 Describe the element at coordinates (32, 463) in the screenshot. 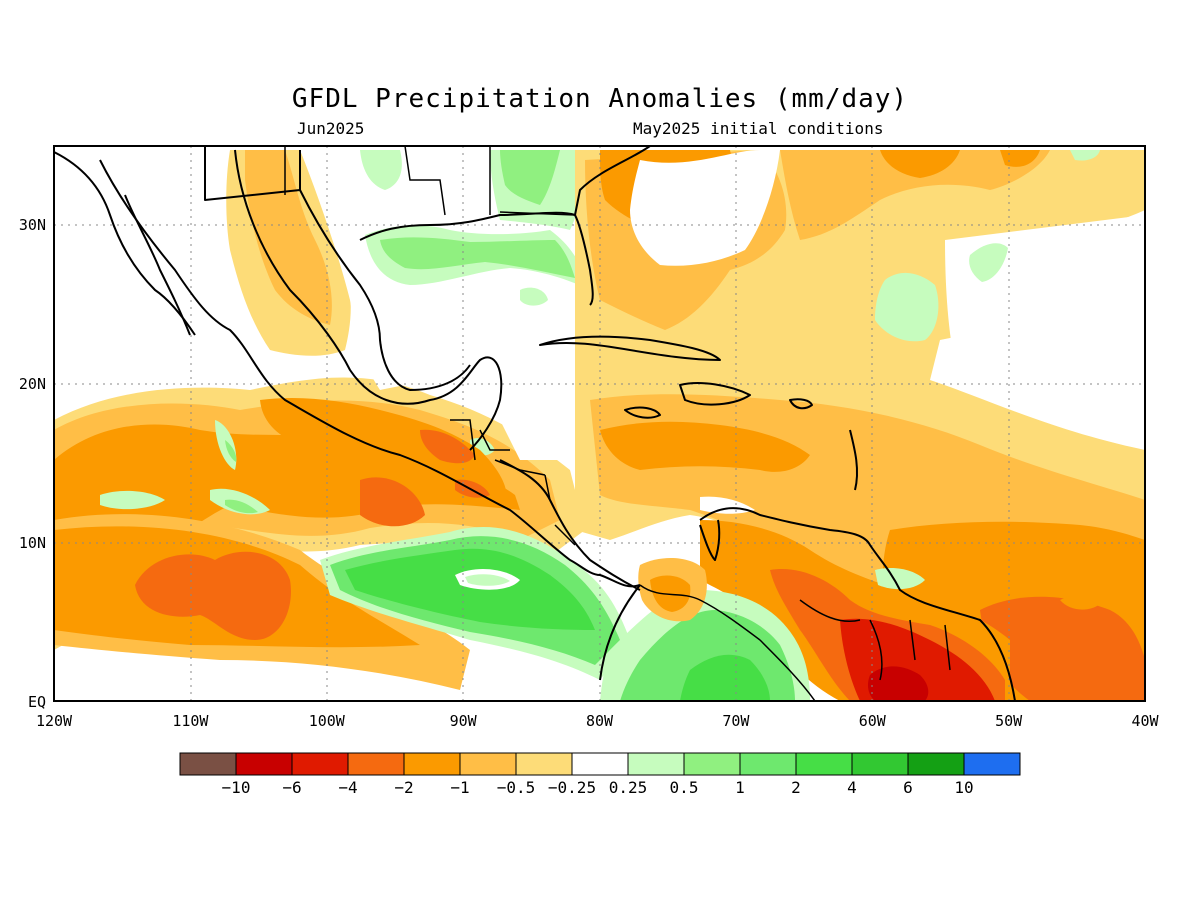

I see `latitude-labels: EQ 10N 20N 30N` at that location.